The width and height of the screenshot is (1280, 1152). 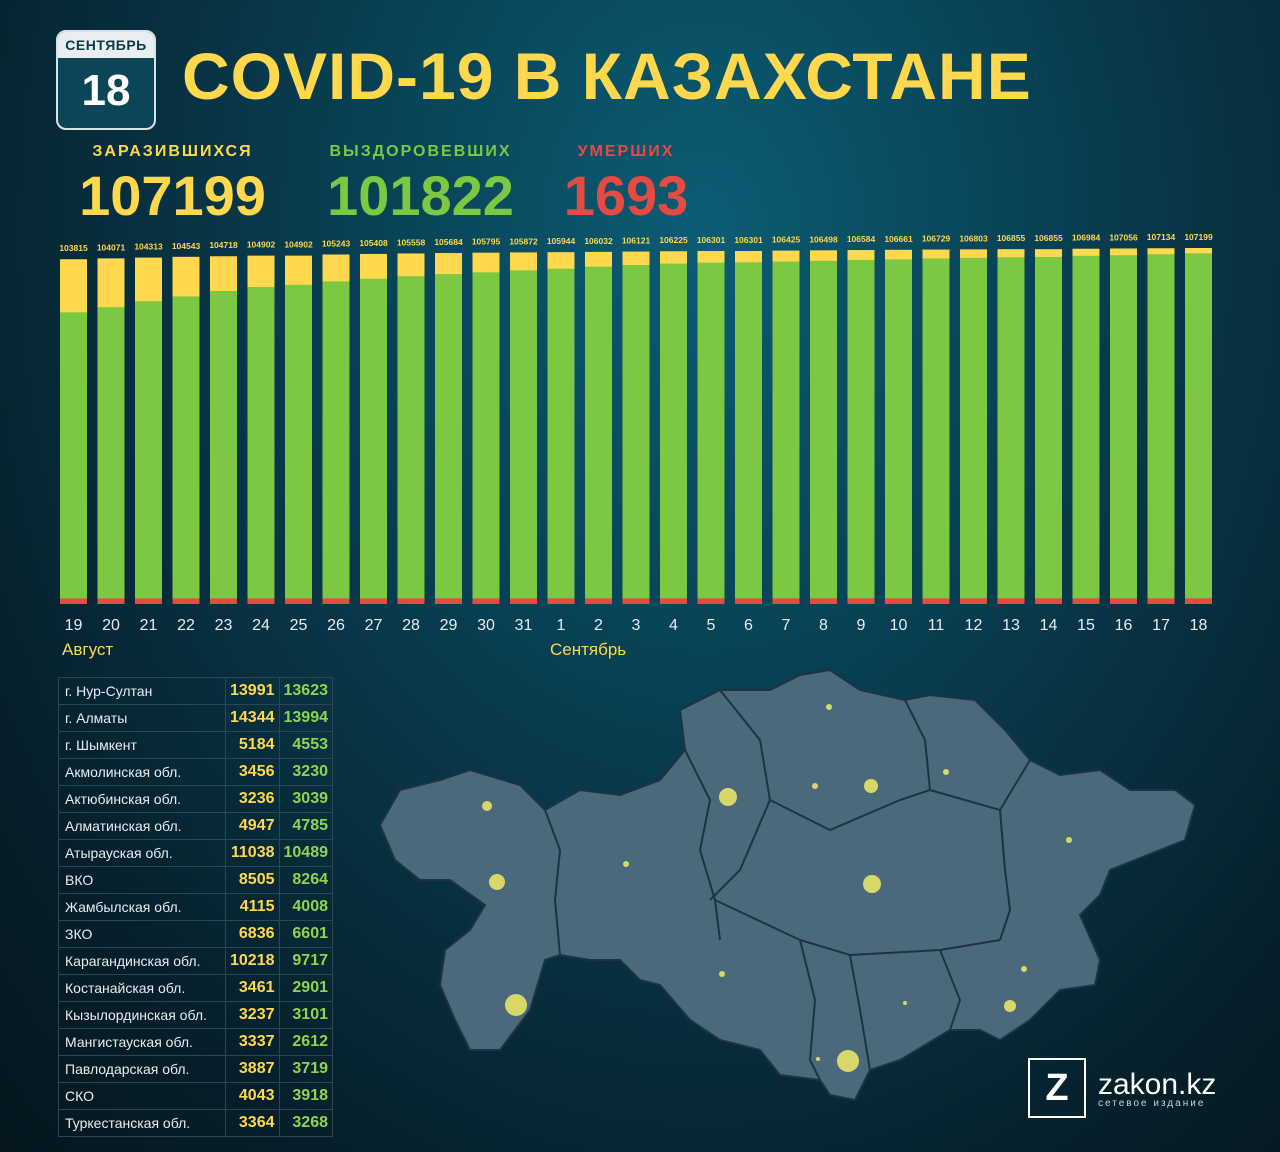 What do you see at coordinates (142, 799) in the screenshot?
I see `region-name: Актюбинская обл.` at bounding box center [142, 799].